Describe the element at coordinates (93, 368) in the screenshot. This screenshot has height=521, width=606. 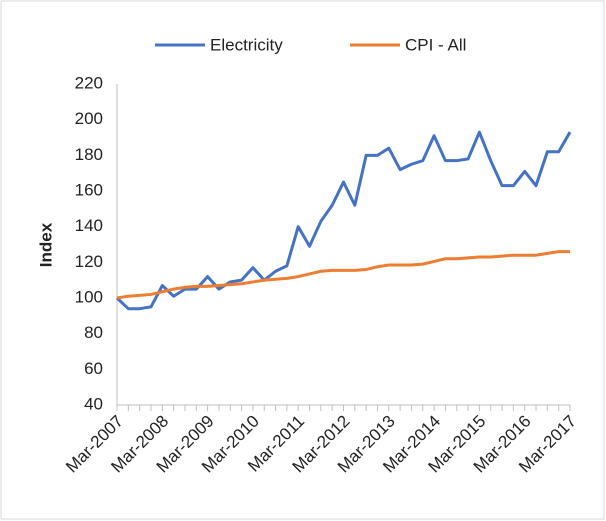
I see `y-tick-label: 60` at that location.